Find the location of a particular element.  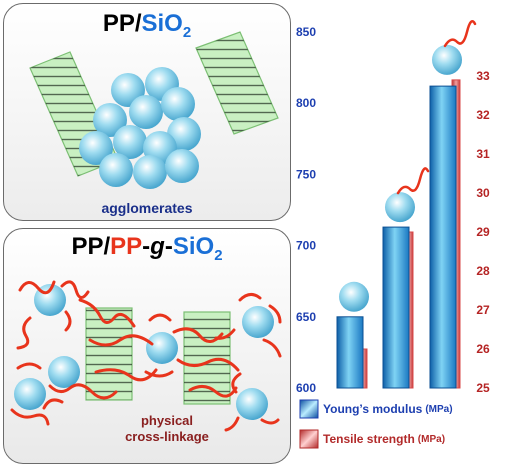

legend-item-tensile-strength: Tensile strength (MPa) is located at coordinates (384, 439).